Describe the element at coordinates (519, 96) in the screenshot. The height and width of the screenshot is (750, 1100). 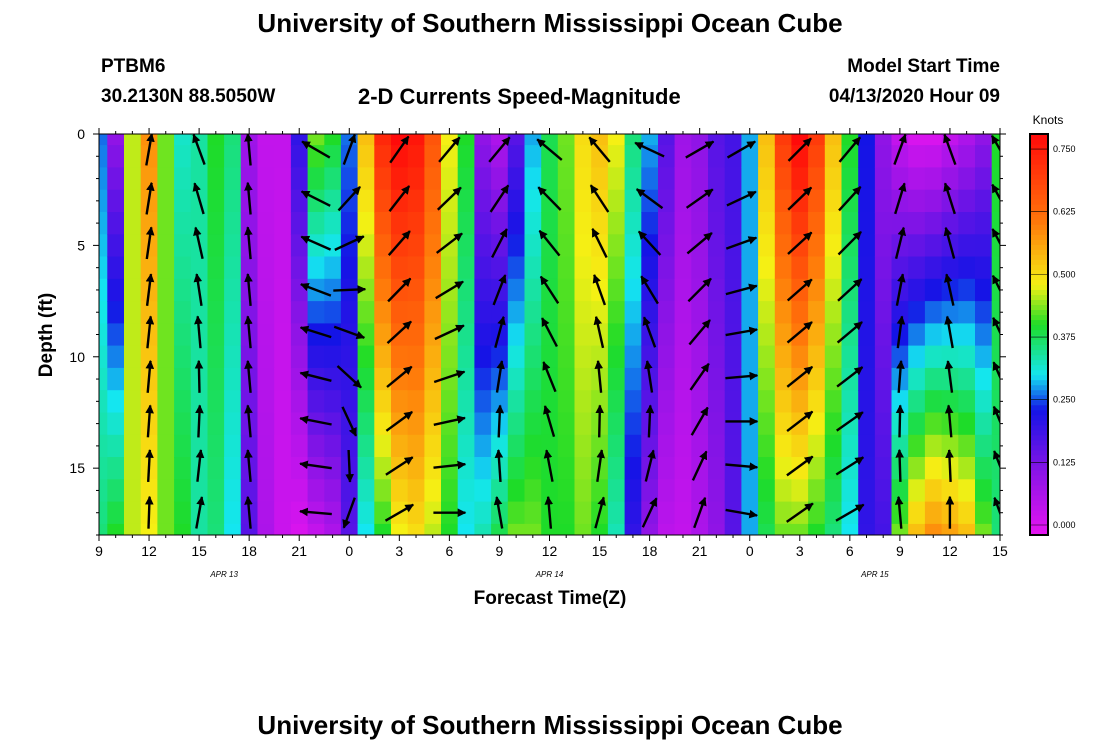
I see `plot-title: 2-D Currents Speed-Magnitude` at that location.